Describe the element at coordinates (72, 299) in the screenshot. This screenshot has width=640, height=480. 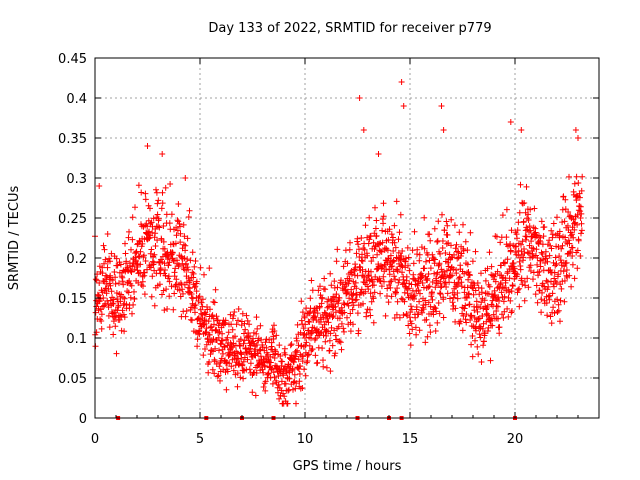
I see `y-tick-label: 0.15` at that location.